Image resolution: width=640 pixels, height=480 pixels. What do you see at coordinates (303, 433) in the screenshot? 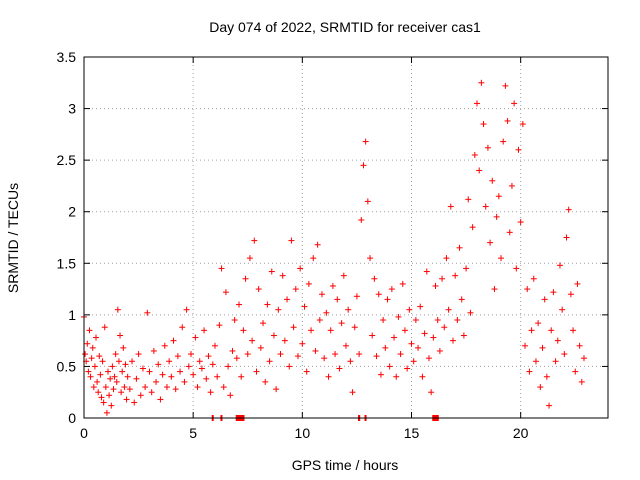
I see `x-tick-label: 10` at bounding box center [303, 433].